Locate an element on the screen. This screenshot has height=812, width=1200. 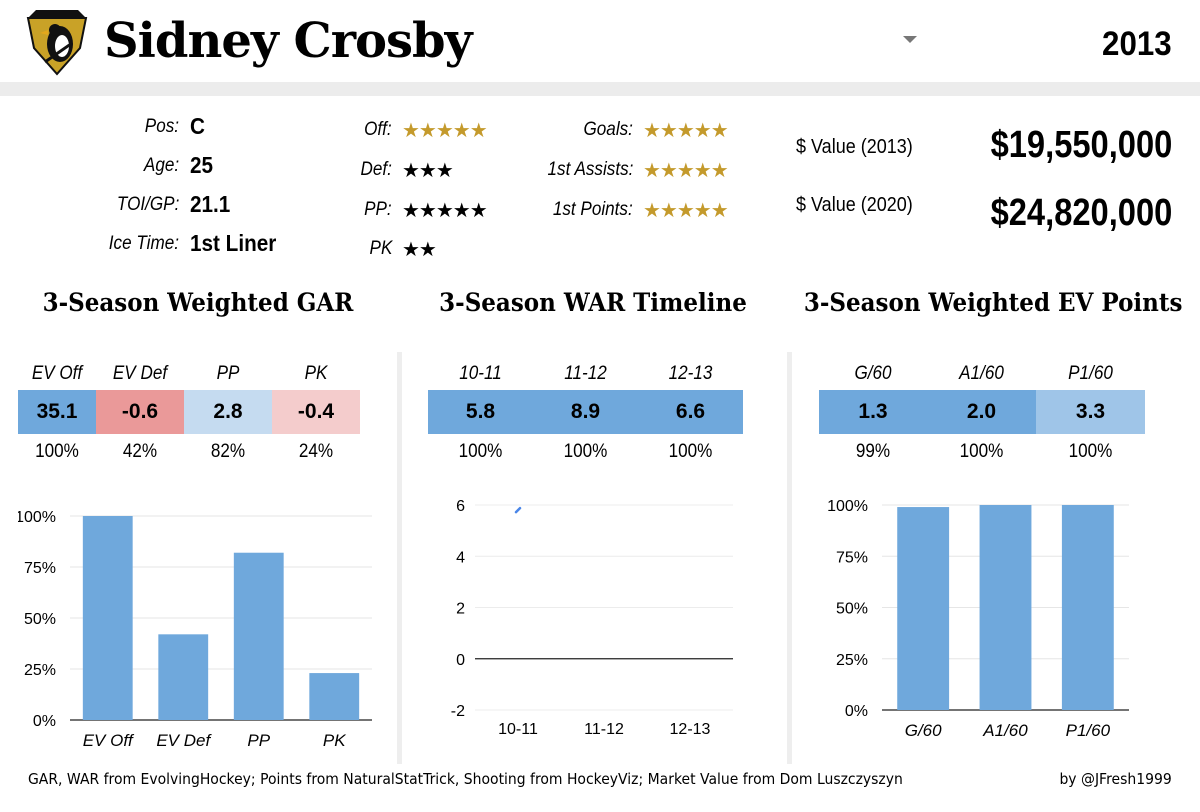
war-col: 12-13 6.6 100% is located at coordinates (690, 414).